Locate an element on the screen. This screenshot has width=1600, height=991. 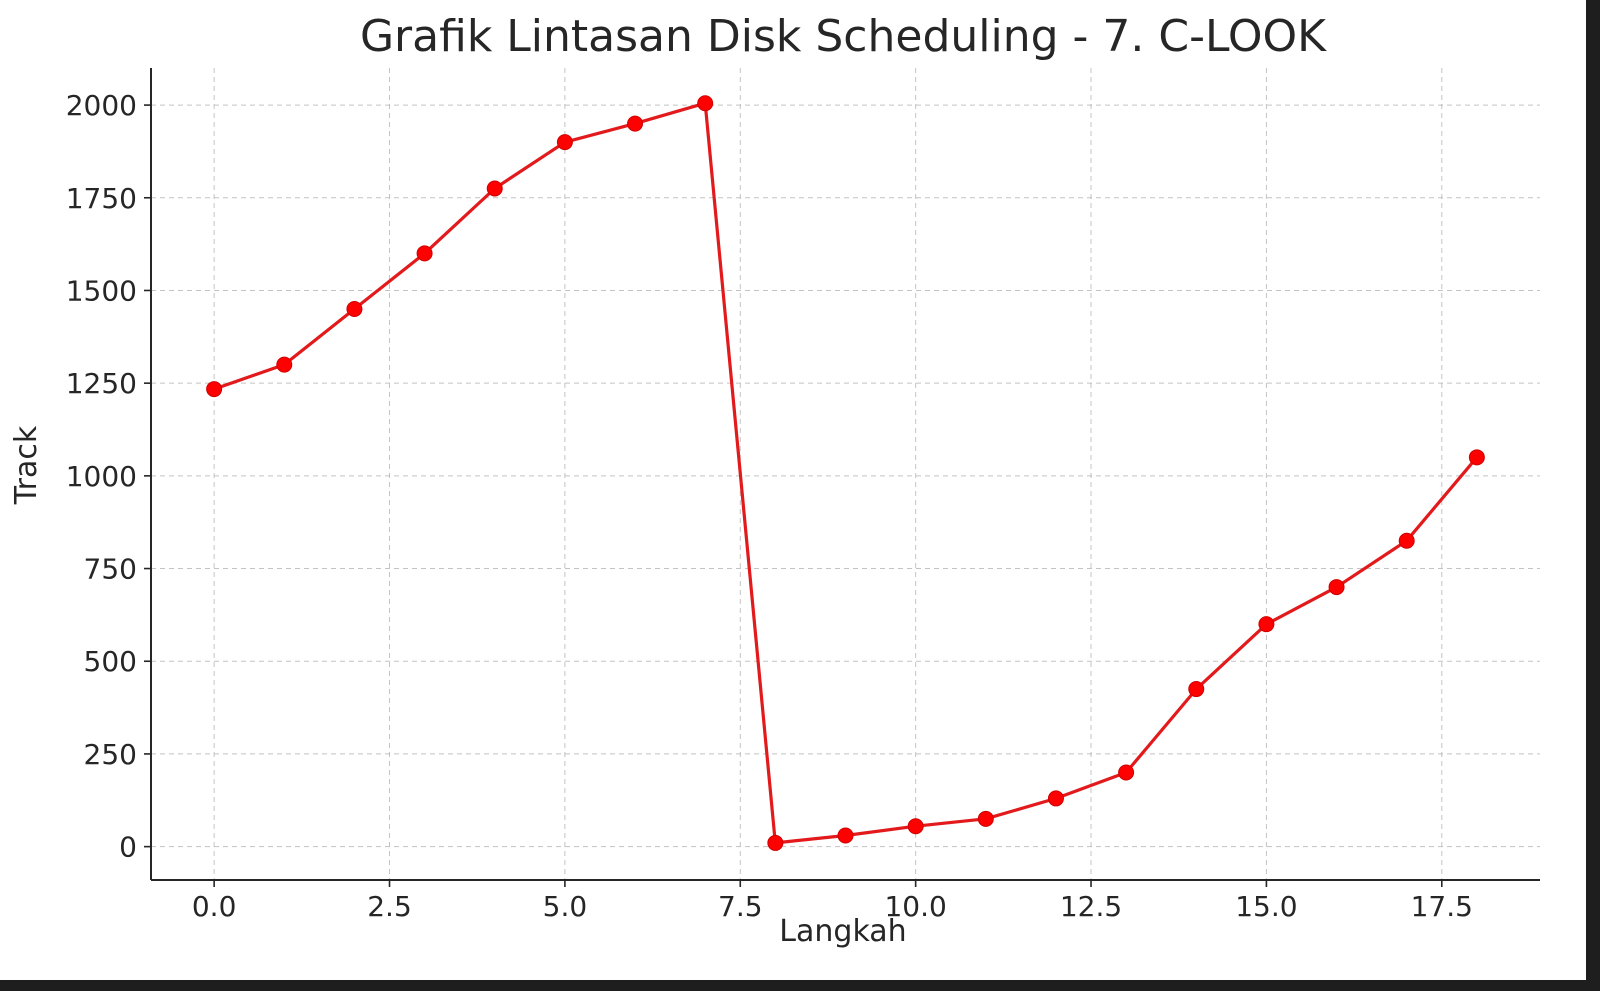
x-tick-label: 12.5 is located at coordinates (1091, 906).